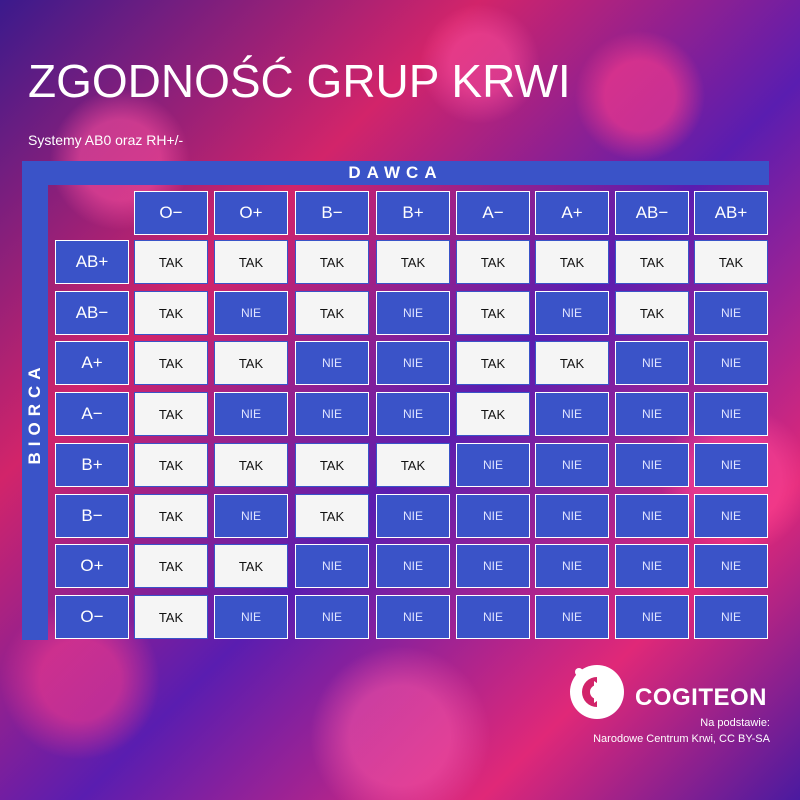 Image resolution: width=800 pixels, height=800 pixels. I want to click on recipient-label: BIORCA, so click(34, 412).